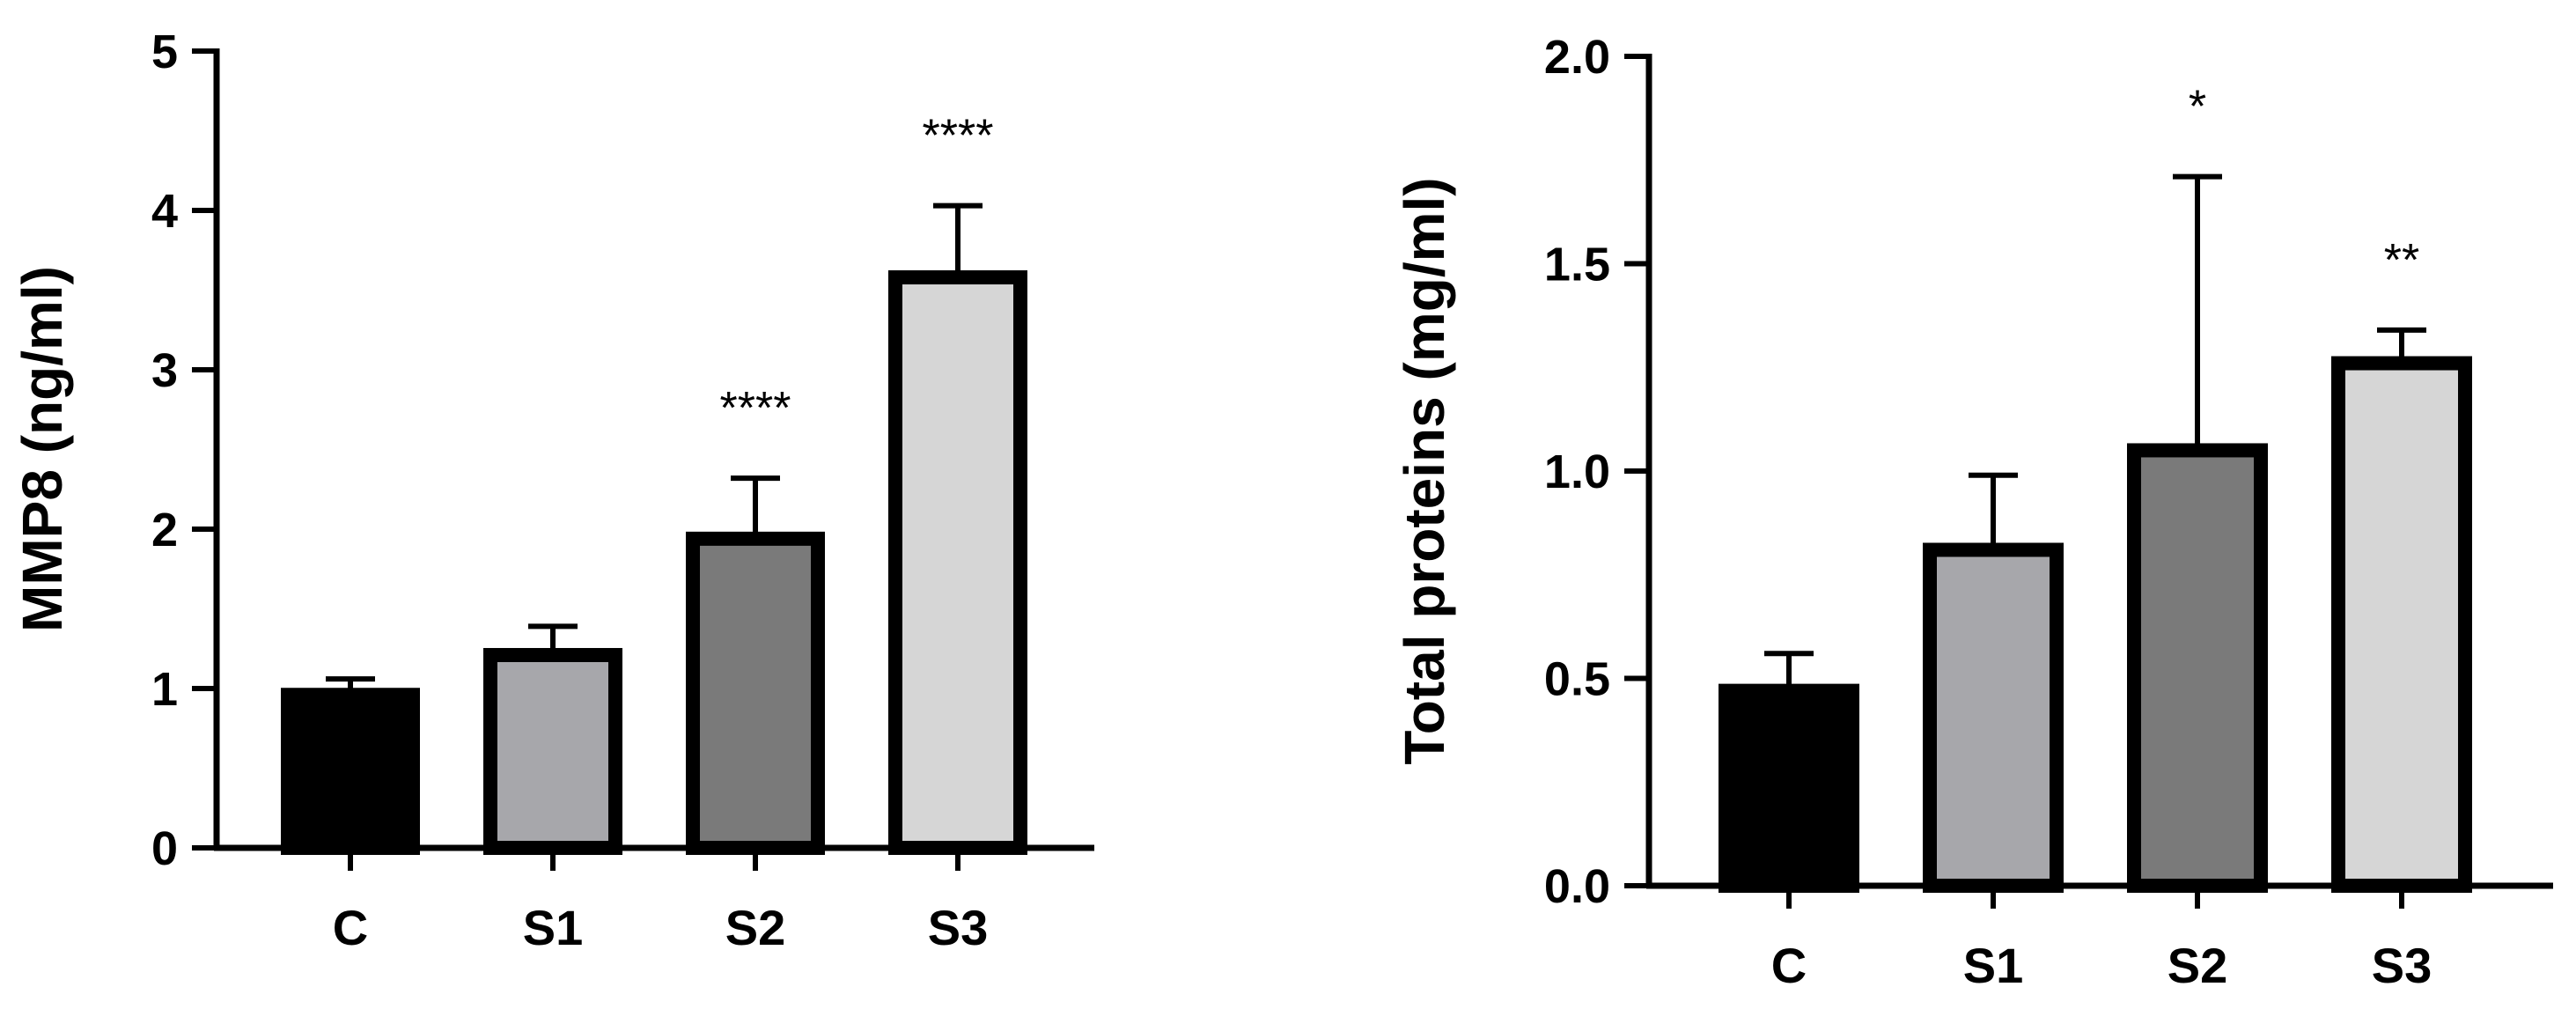 The image size is (2576, 1009). I want to click on significance-label-s2: ****, so click(755, 408).